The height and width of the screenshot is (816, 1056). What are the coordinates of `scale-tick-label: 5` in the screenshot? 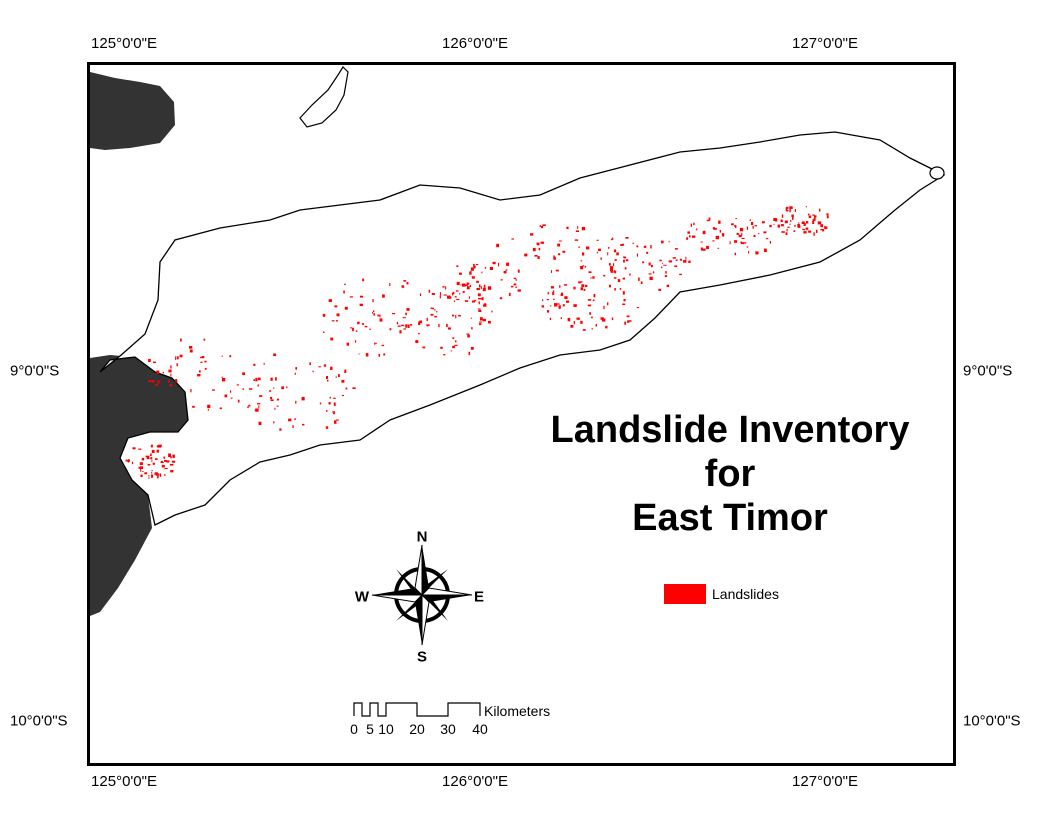 It's located at (370, 729).